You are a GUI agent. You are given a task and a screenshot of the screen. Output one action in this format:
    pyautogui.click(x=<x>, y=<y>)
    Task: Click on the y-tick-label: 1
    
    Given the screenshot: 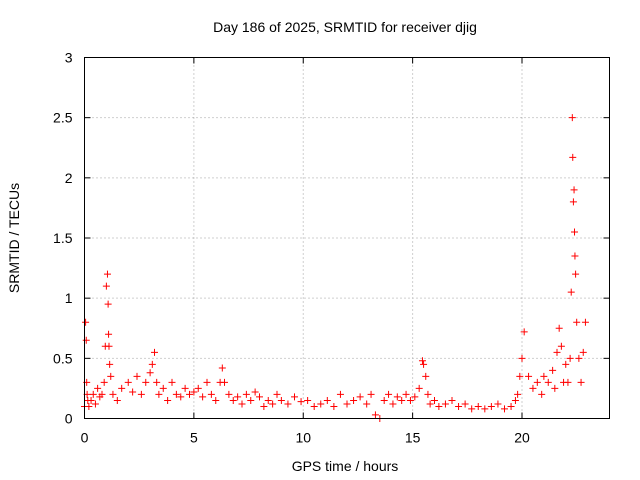 What is the action you would take?
    pyautogui.click(x=69, y=298)
    